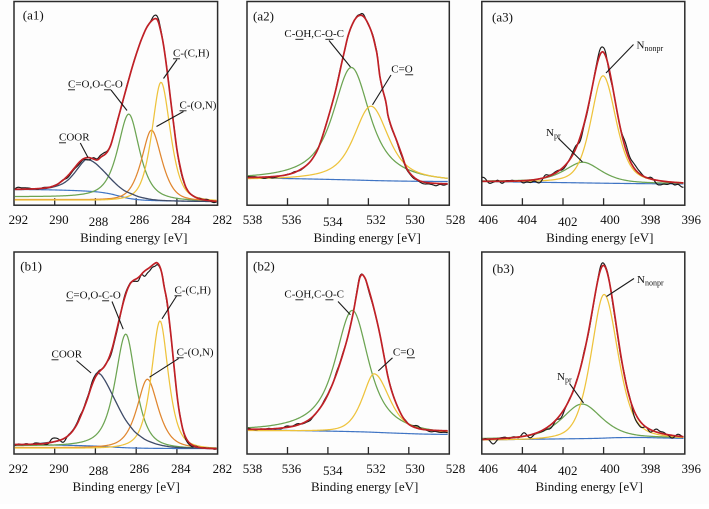 This screenshot has height=509, width=709. Describe the element at coordinates (33, 15) in the screenshot. I see `svg-text: (a1)` at that location.